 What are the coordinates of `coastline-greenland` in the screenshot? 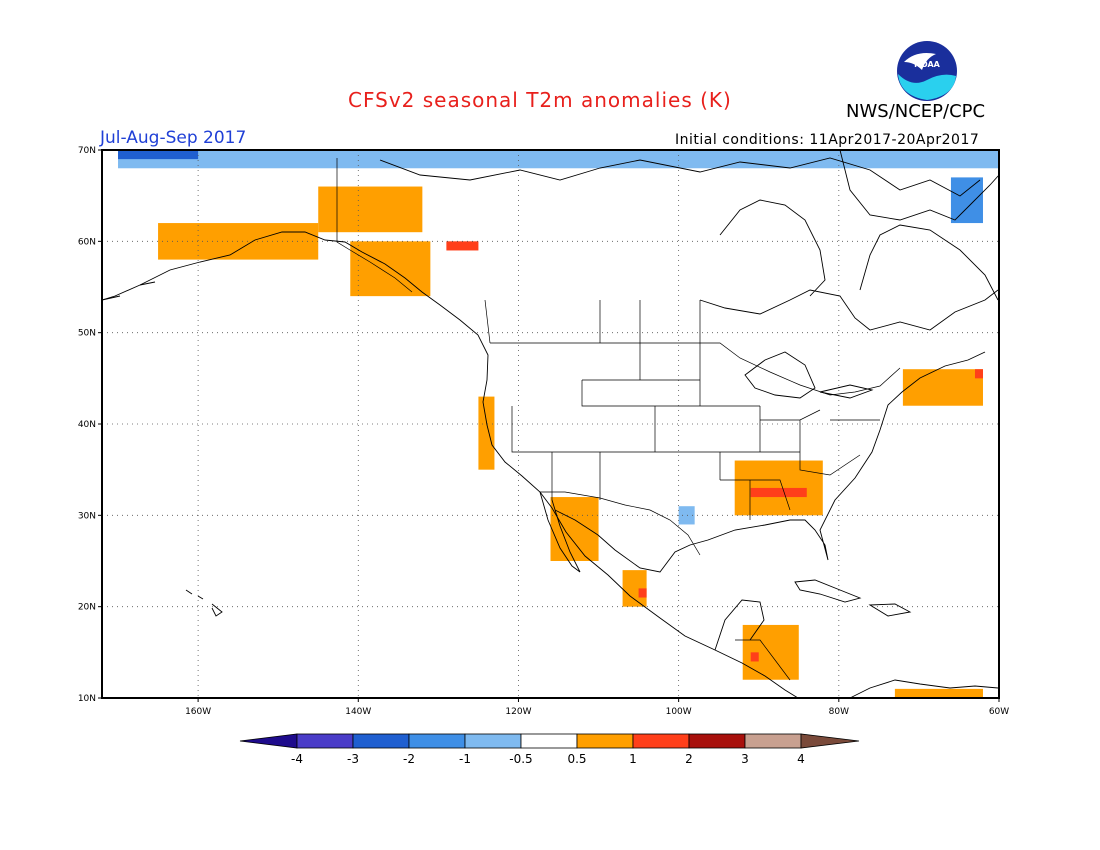 It's located at (919, 185).